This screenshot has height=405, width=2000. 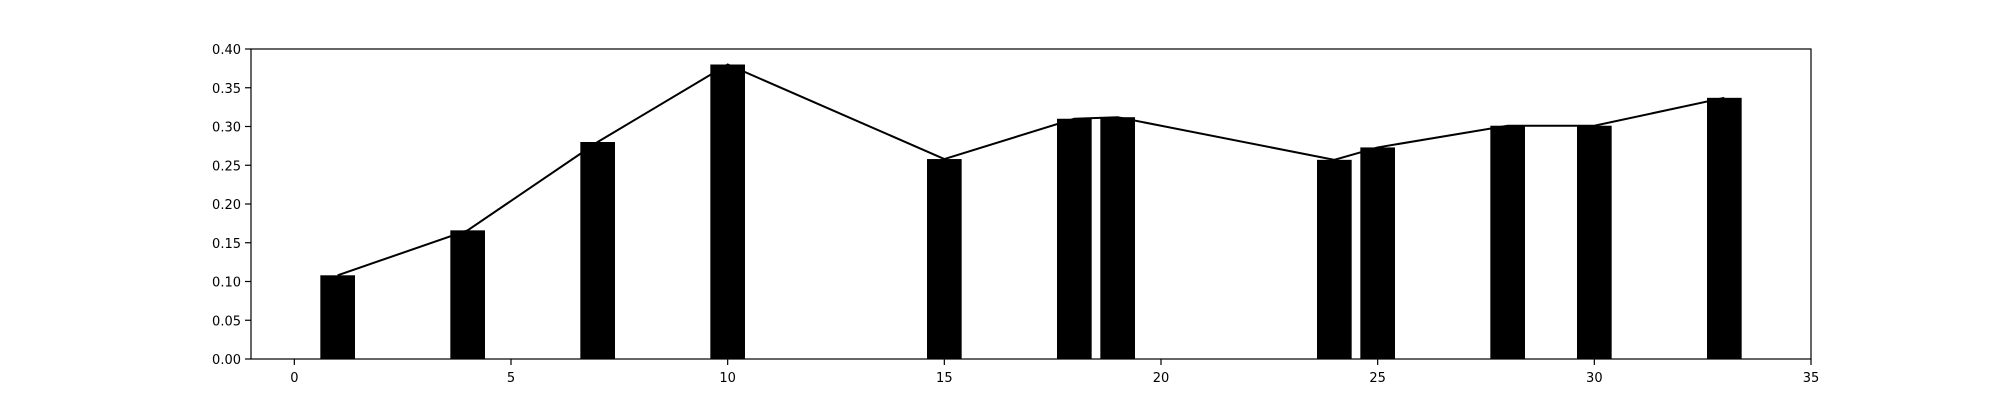 What do you see at coordinates (226, 166) in the screenshot?
I see `y-tick-label: 0.25` at bounding box center [226, 166].